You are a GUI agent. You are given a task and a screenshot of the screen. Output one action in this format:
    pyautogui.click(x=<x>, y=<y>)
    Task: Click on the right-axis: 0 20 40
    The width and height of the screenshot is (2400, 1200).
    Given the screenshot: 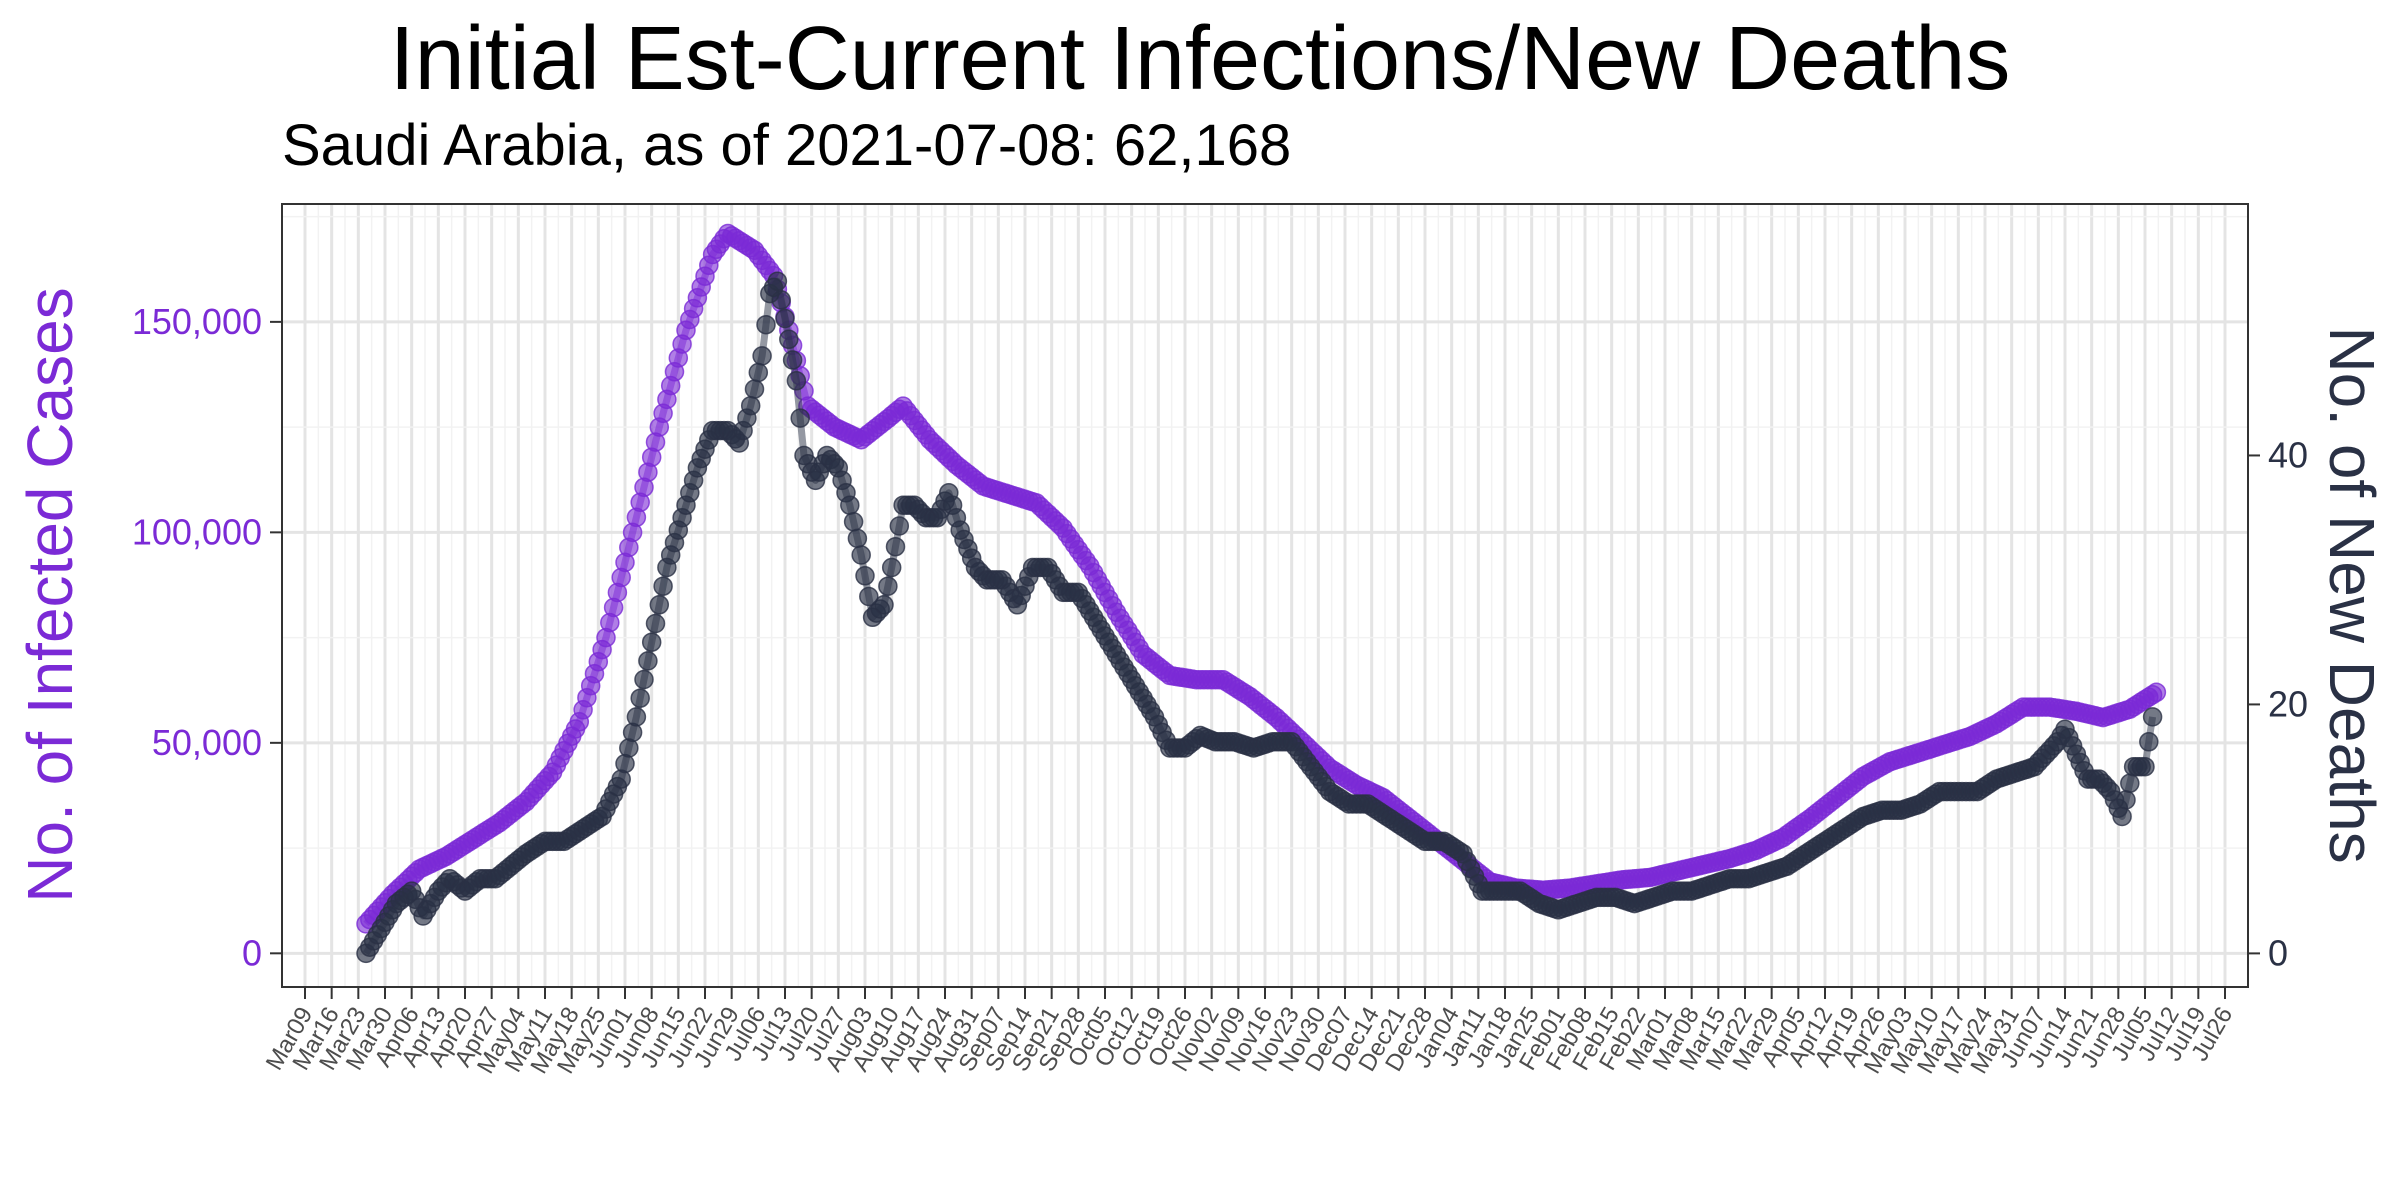 What is the action you would take?
    pyautogui.click(x=2278, y=703)
    